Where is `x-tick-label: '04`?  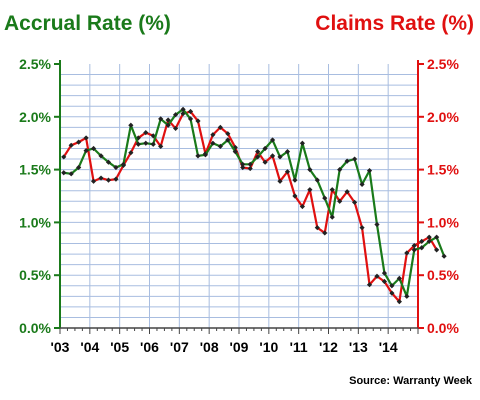
x-tick-label: '04 is located at coordinates (89, 347).